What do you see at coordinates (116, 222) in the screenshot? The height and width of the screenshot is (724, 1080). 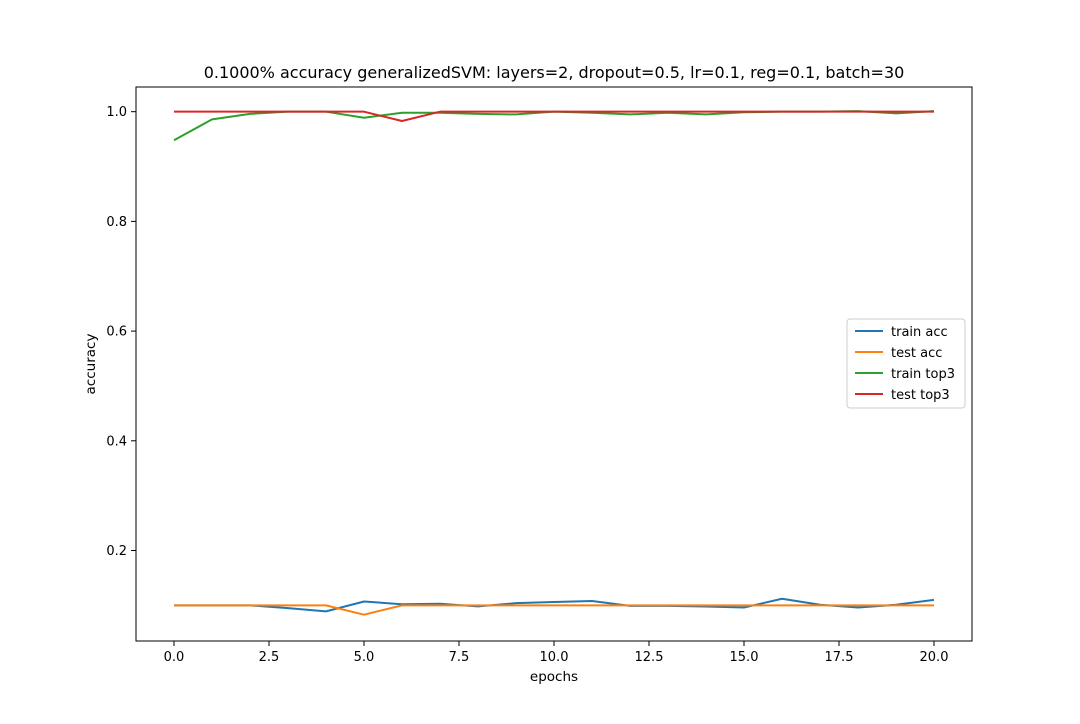 I see `y-tick-label: 0.8` at bounding box center [116, 222].